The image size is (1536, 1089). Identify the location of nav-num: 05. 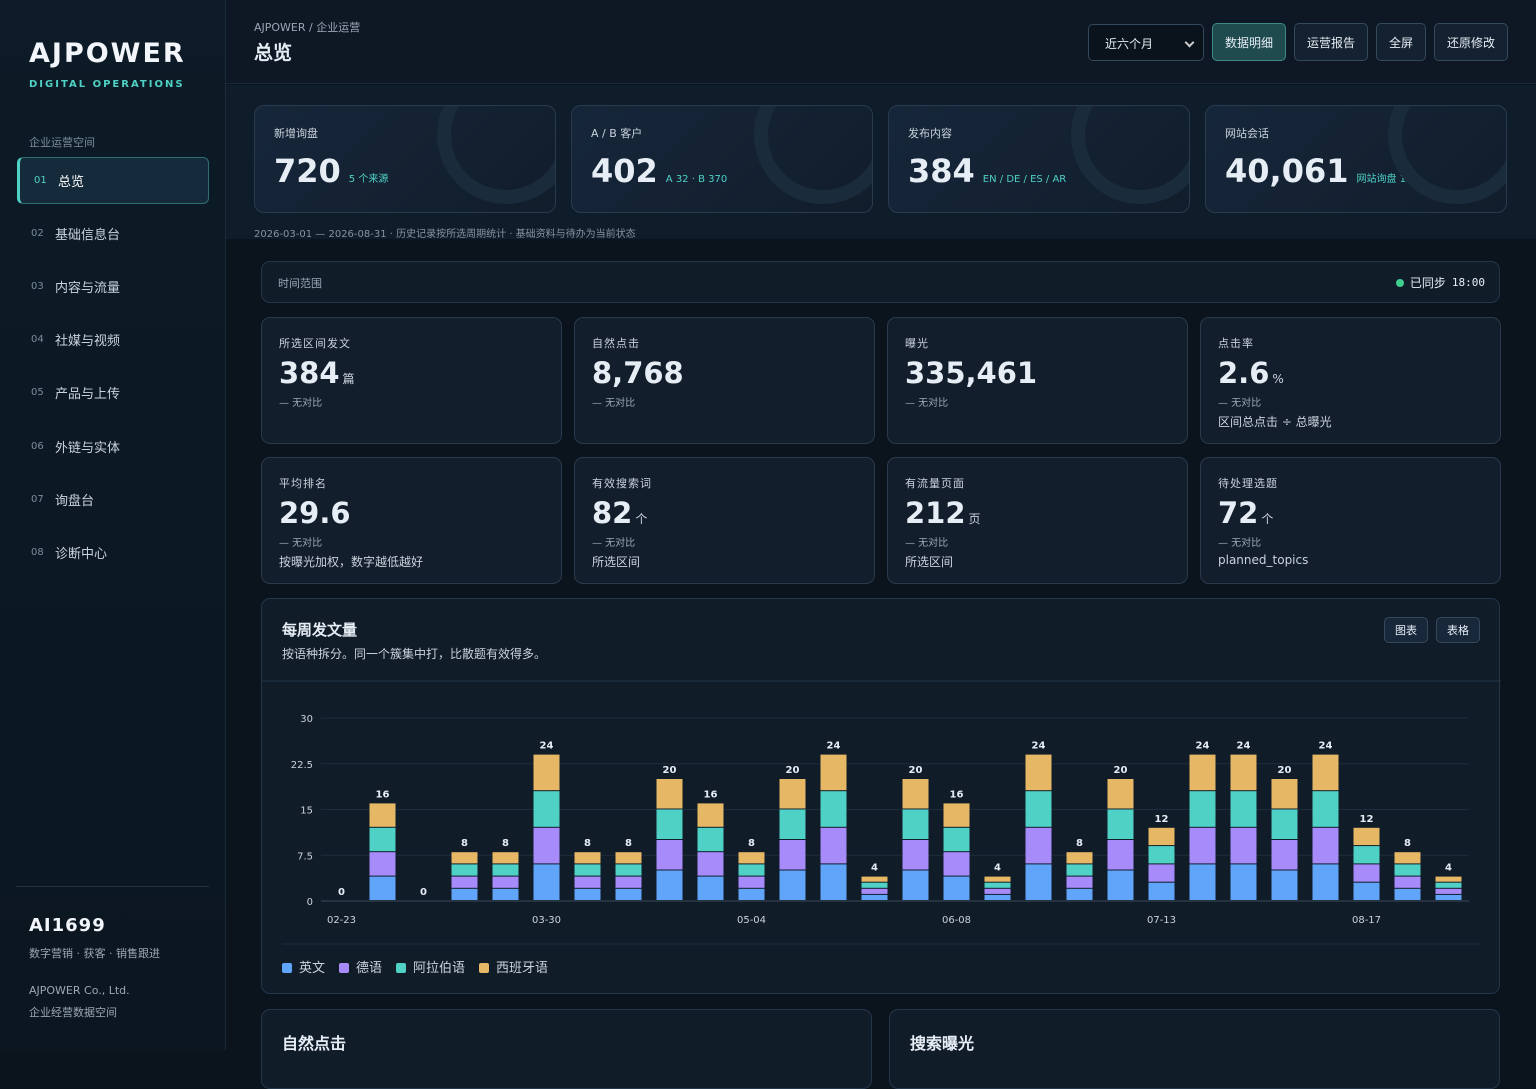
(37, 393).